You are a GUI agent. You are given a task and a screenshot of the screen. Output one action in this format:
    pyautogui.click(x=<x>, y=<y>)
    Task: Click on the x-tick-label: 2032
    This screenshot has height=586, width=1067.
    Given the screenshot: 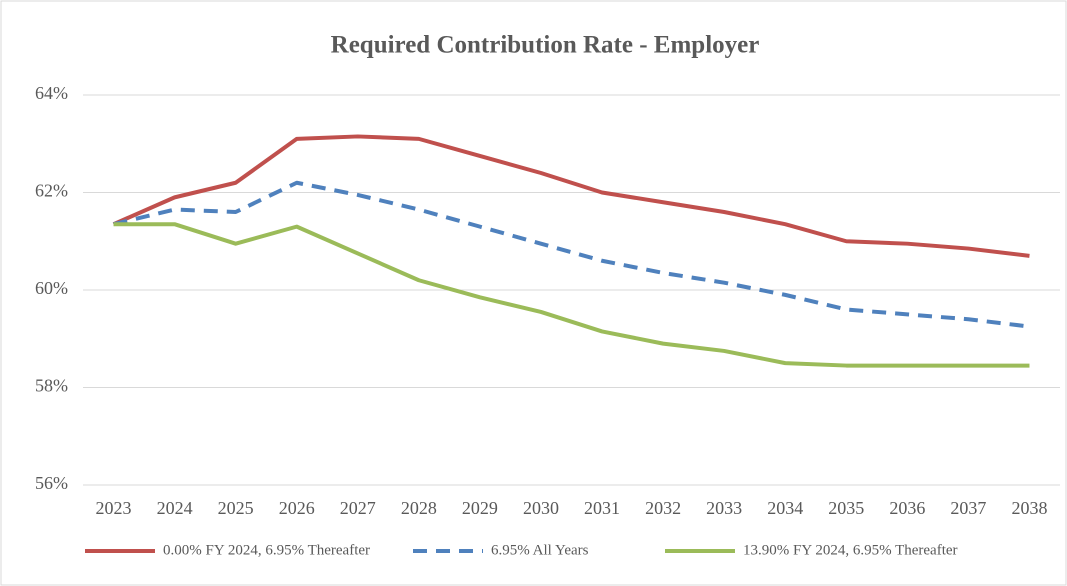 What is the action you would take?
    pyautogui.click(x=663, y=508)
    